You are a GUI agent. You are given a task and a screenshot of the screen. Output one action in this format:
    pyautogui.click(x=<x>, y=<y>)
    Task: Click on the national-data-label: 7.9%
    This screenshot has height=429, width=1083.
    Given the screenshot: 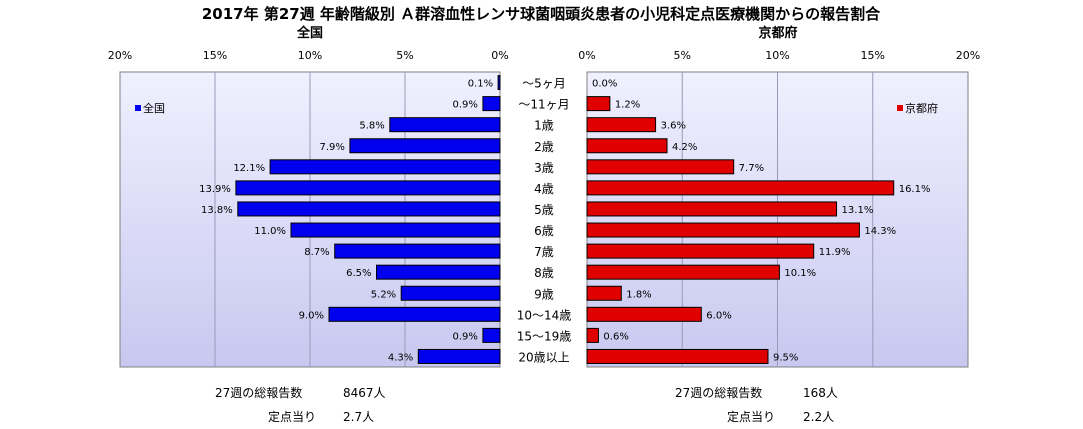 What is the action you would take?
    pyautogui.click(x=331, y=147)
    